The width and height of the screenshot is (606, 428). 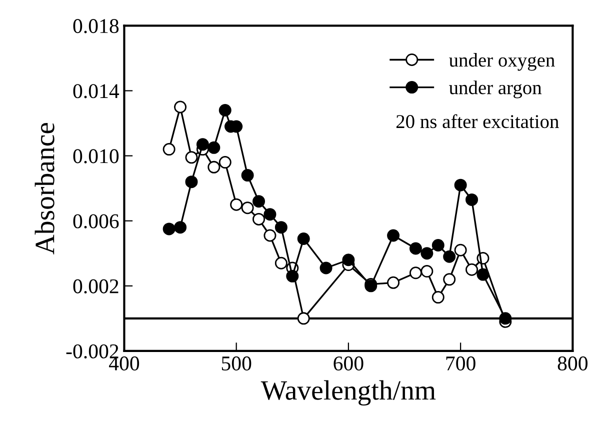 I want to click on y-tick-label: 0.014, so click(x=96, y=91).